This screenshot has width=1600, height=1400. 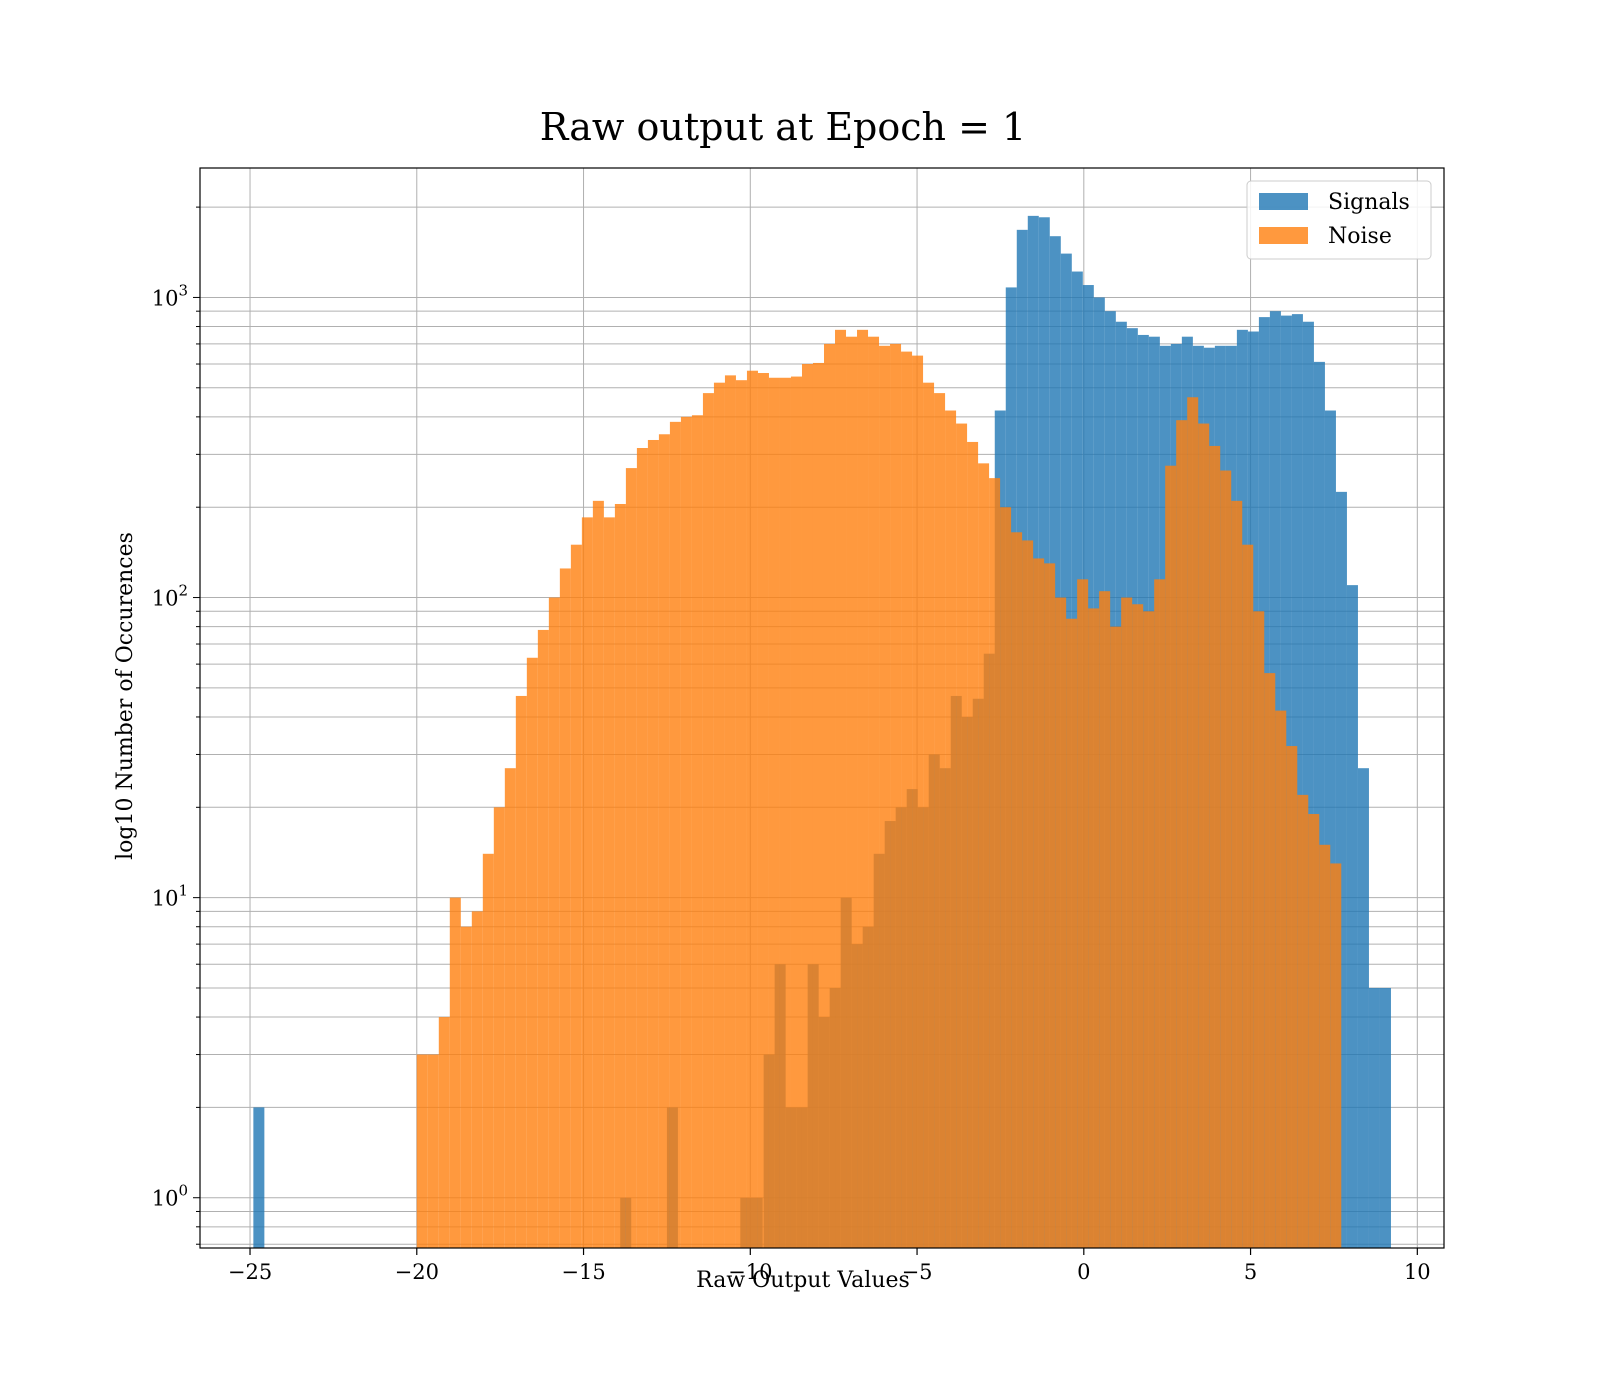 I want to click on legend-swatch-noise, so click(x=1283, y=235).